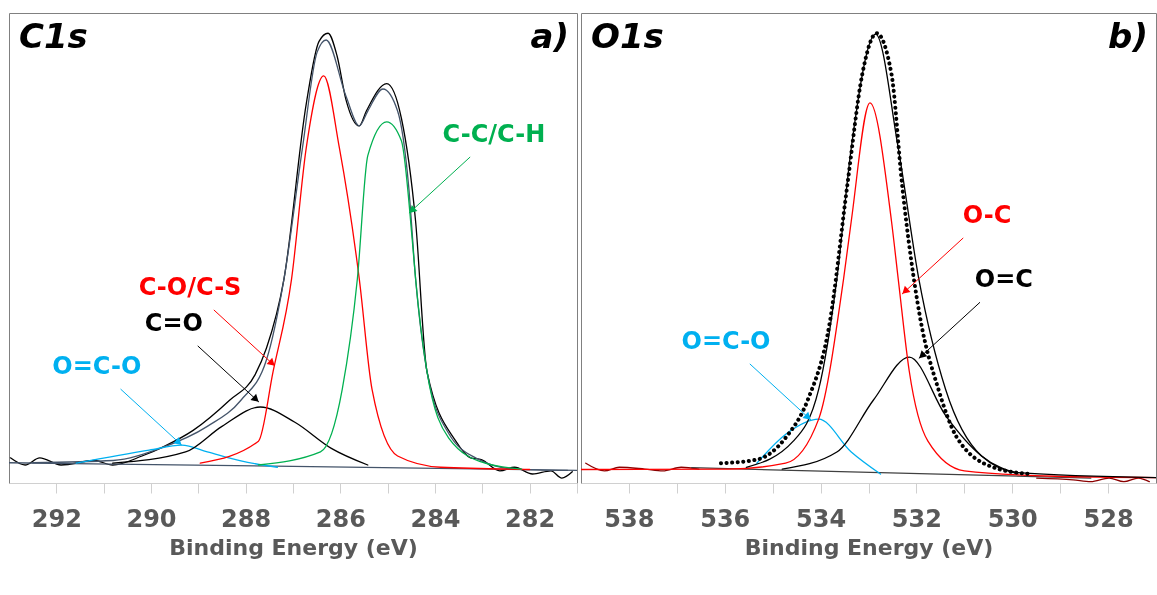 The width and height of the screenshot is (1157, 595). What do you see at coordinates (435, 518) in the screenshot?
I see `x-tick-label: 284` at bounding box center [435, 518].